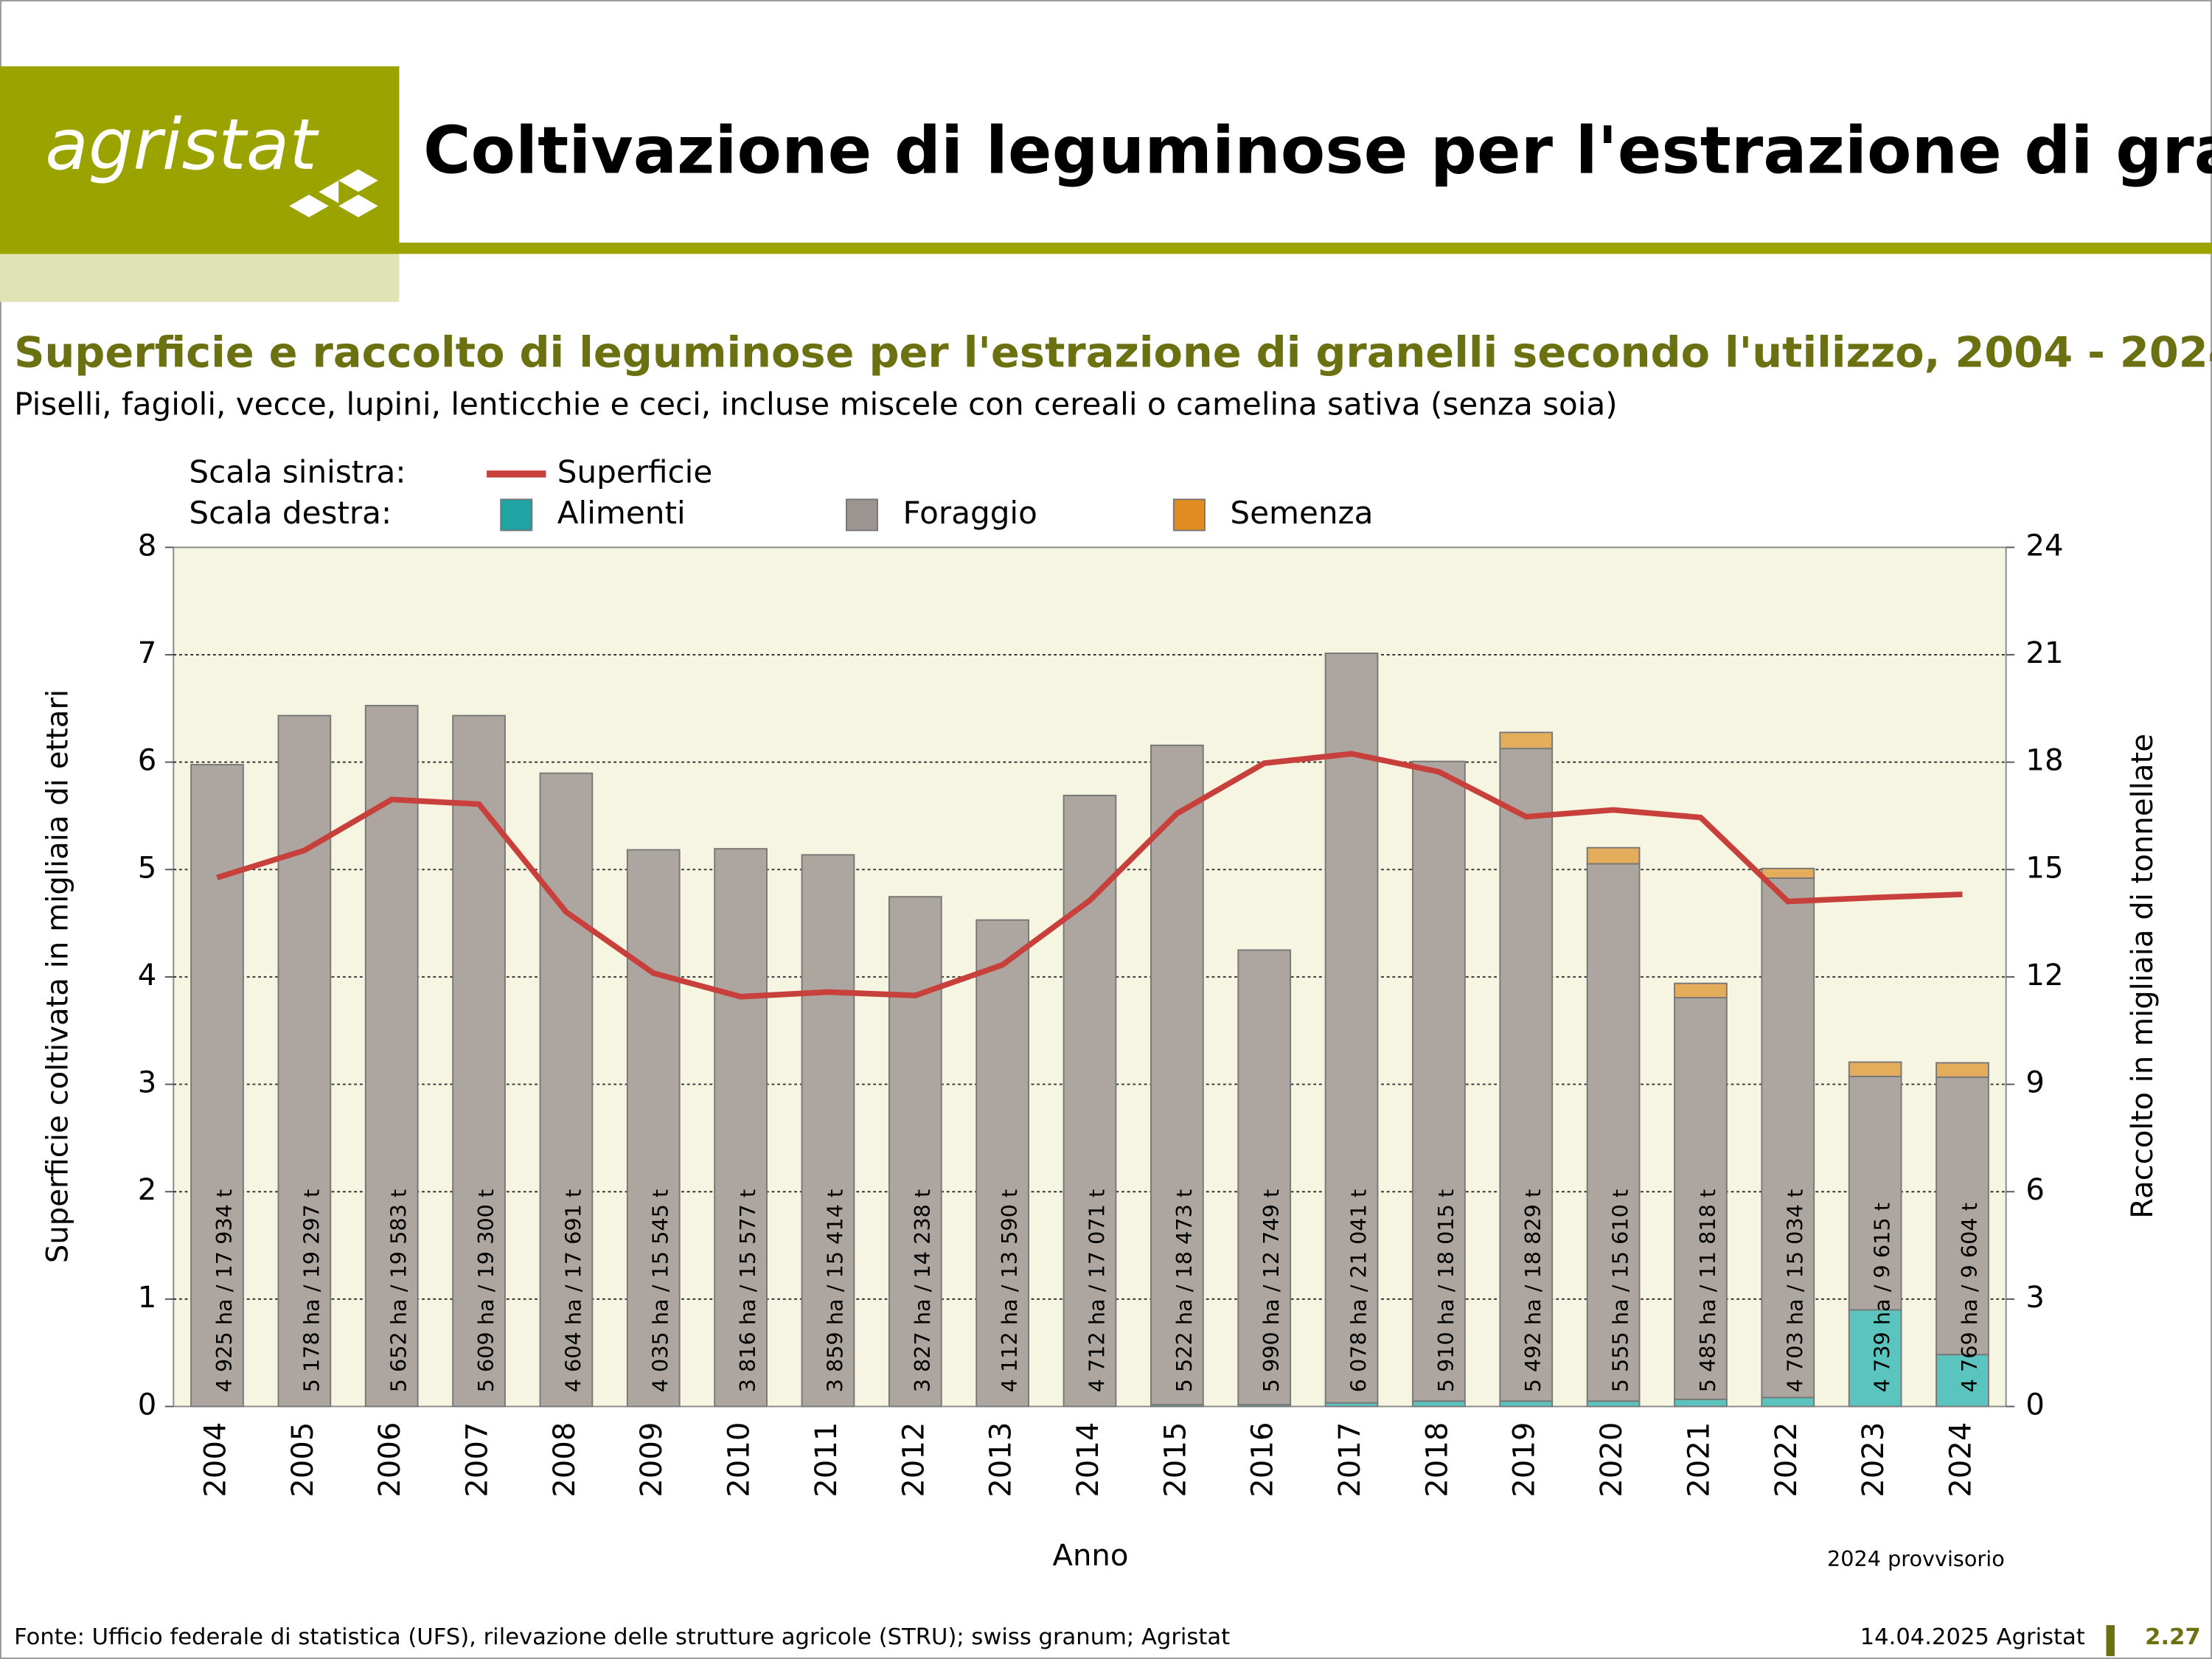  I want to click on logo: agristat, so click(182, 144).